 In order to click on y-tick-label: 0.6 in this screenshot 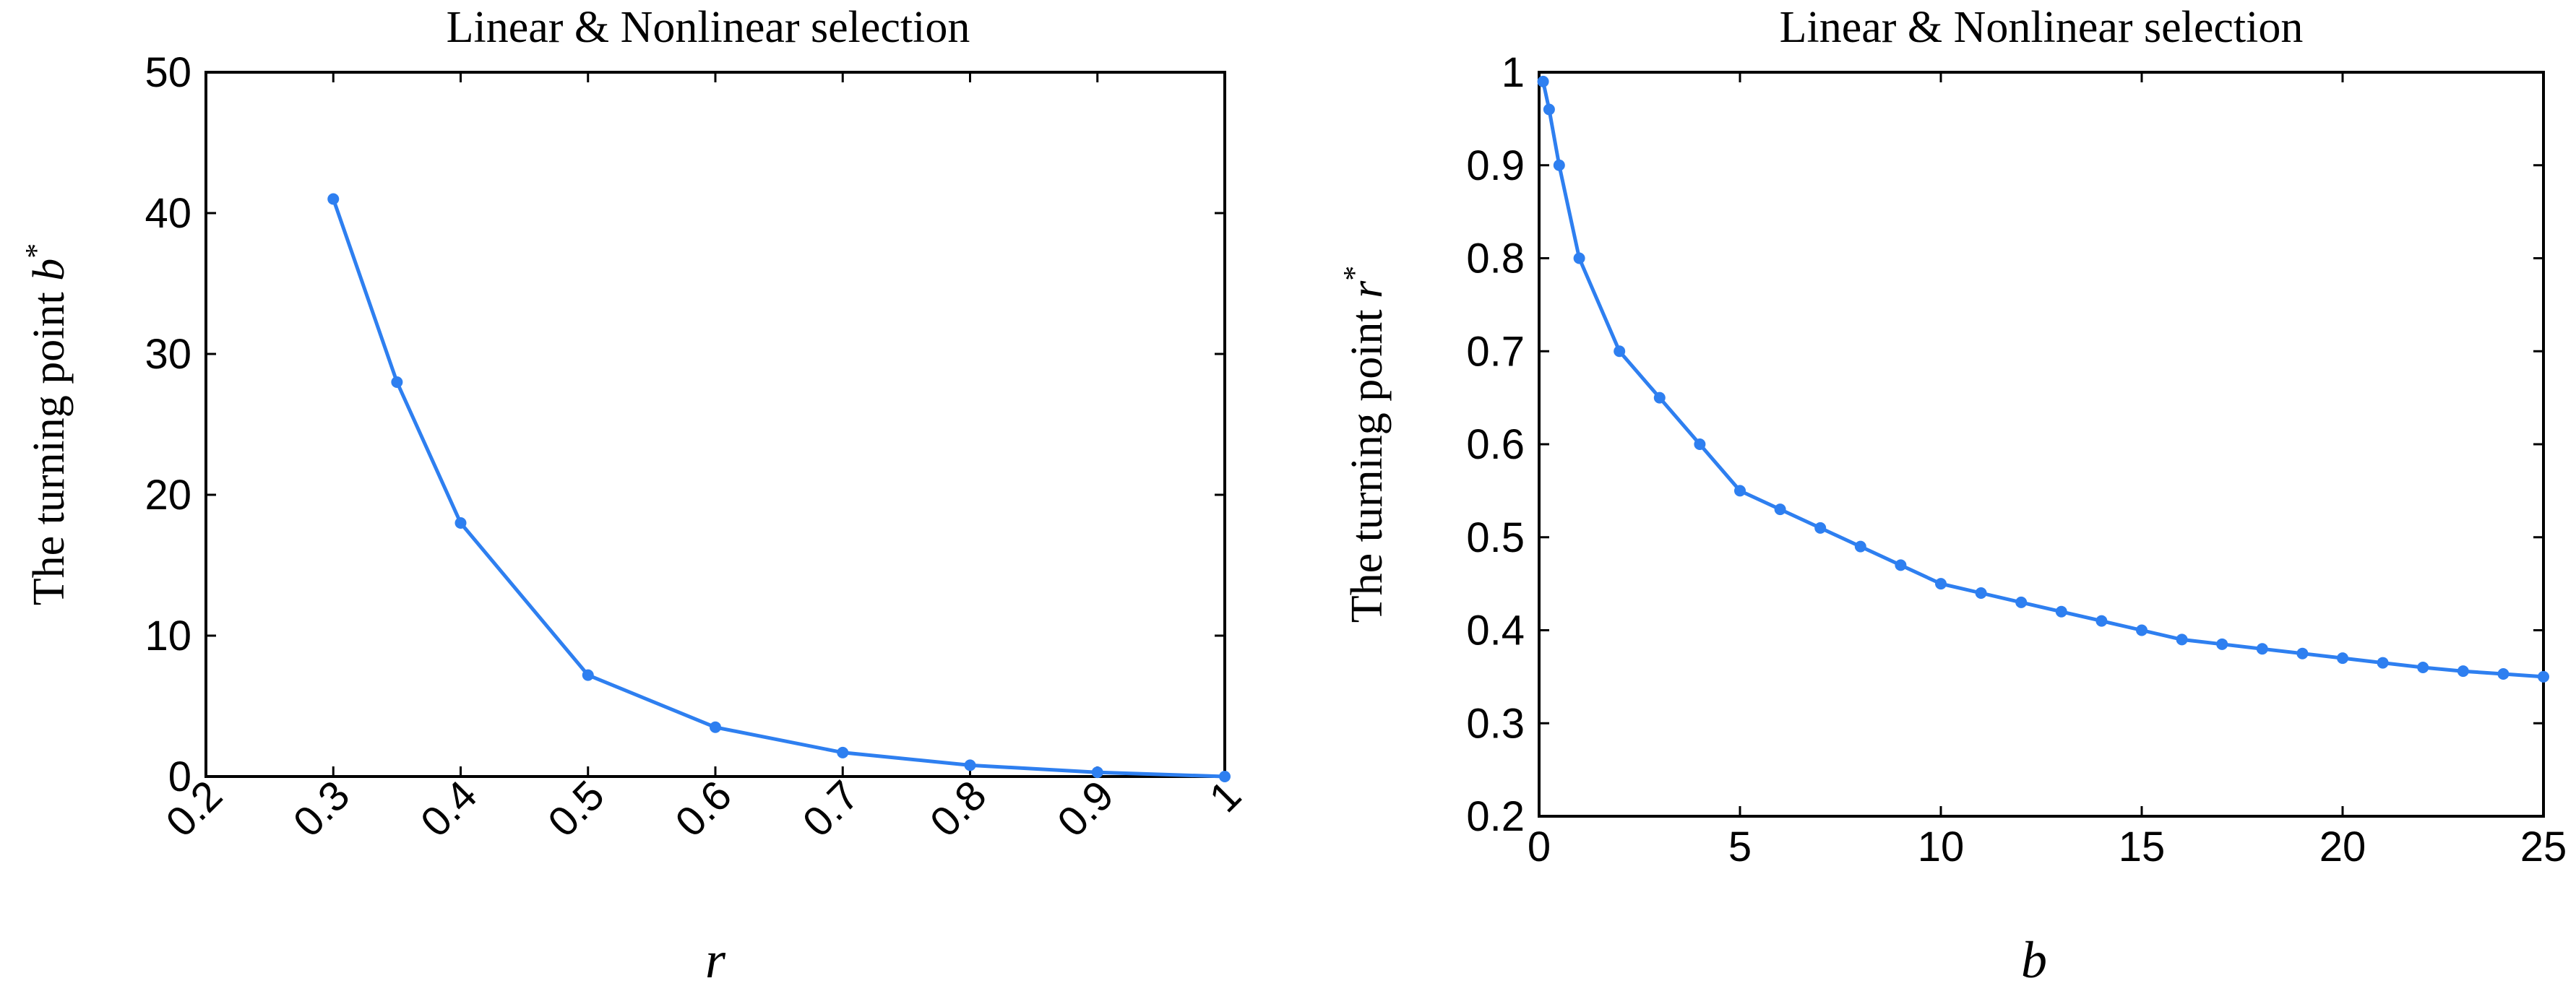, I will do `click(1495, 445)`.